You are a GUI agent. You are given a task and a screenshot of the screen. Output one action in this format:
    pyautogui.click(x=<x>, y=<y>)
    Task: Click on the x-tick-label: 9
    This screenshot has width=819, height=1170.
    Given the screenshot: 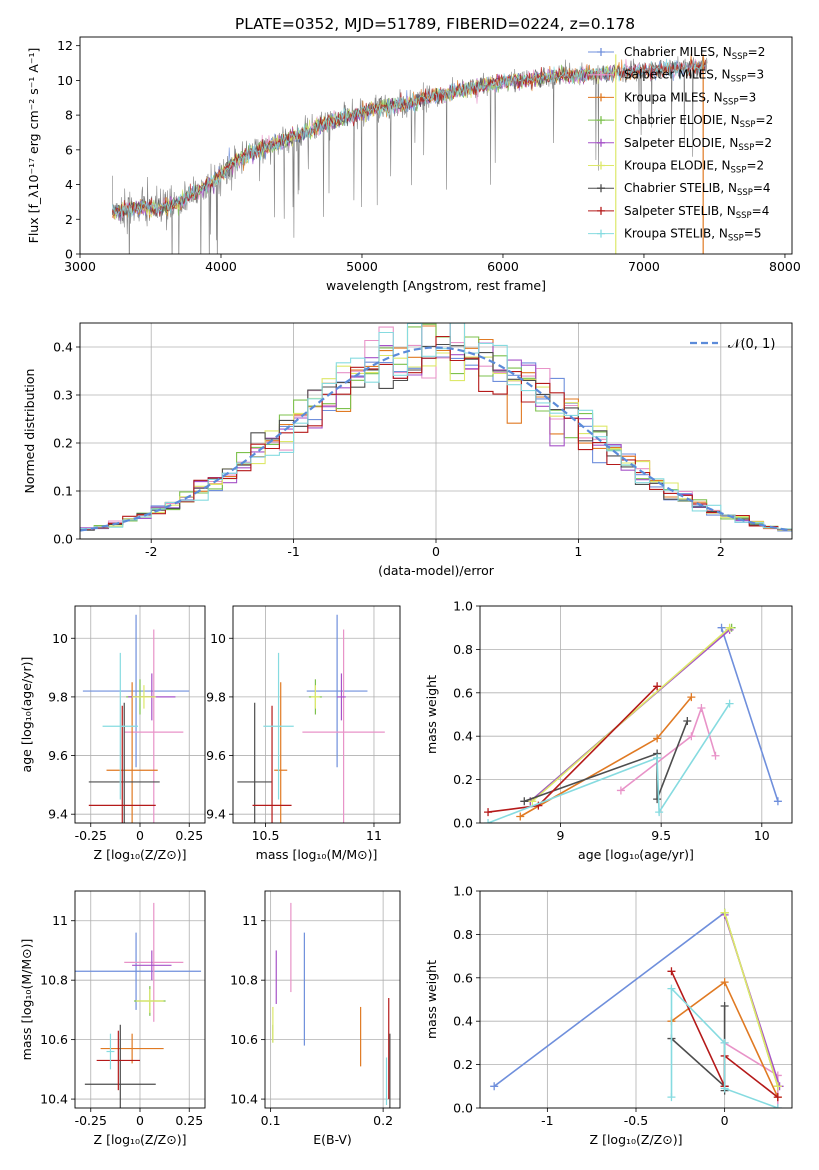 What is the action you would take?
    pyautogui.click(x=561, y=835)
    